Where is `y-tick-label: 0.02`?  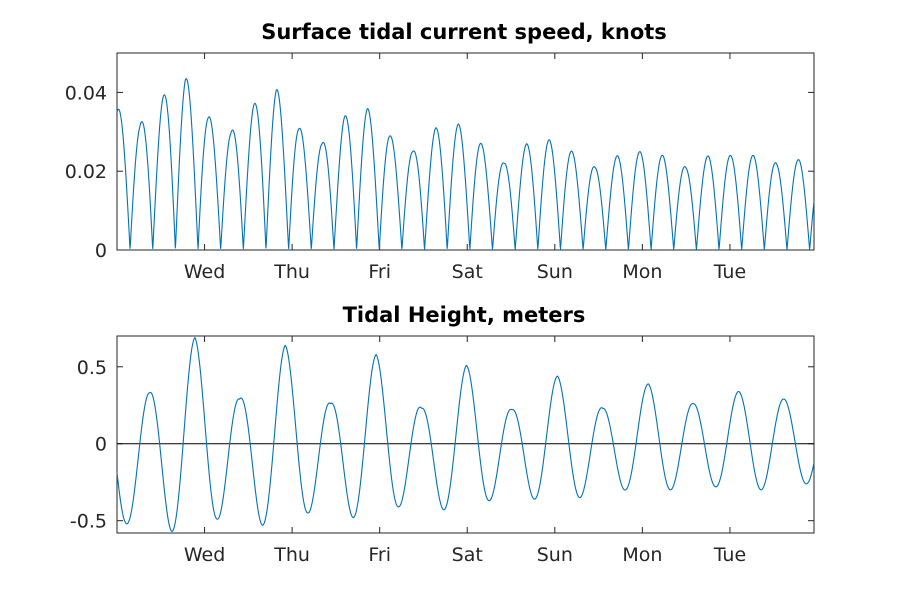 y-tick-label: 0.02 is located at coordinates (86, 172).